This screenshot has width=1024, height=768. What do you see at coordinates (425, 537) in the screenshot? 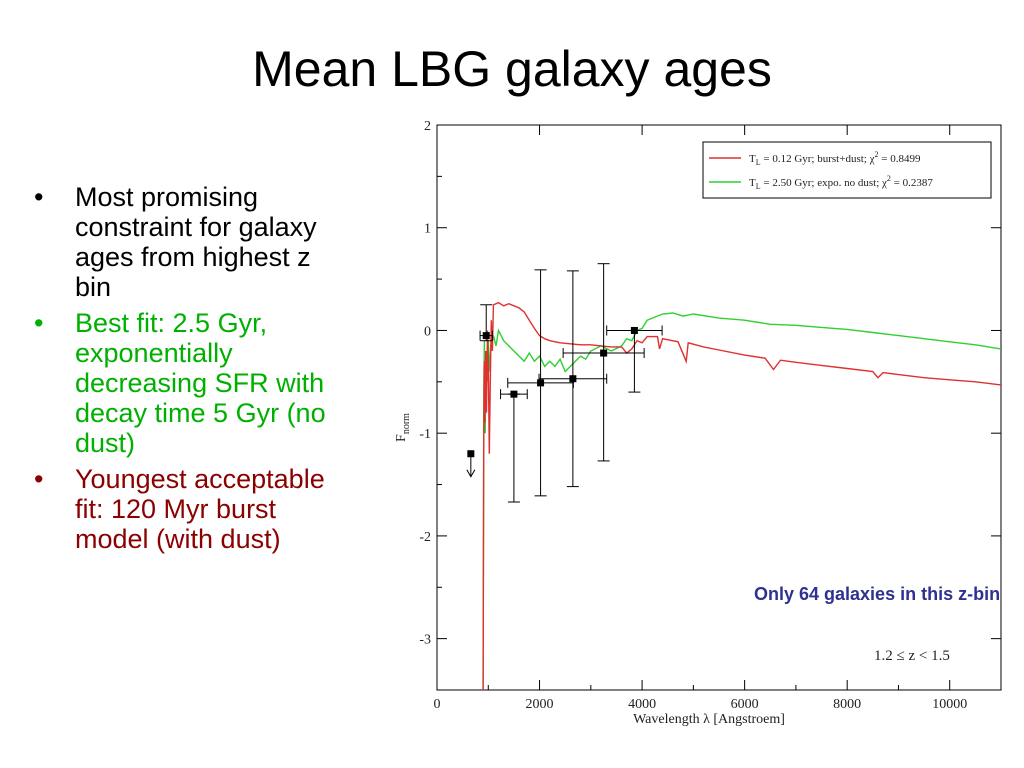
I see `y-tick-label: -2` at bounding box center [425, 537].